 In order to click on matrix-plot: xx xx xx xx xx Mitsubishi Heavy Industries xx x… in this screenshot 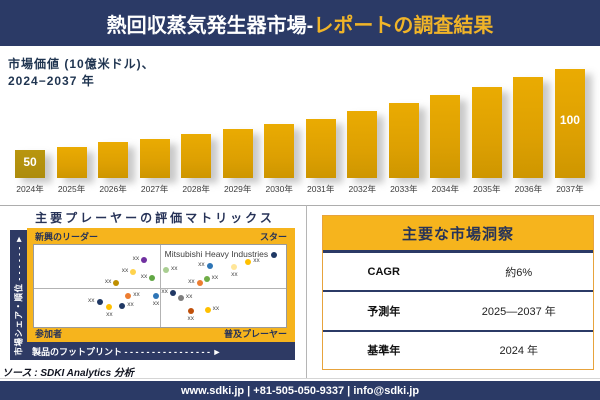, I will do `click(160, 286)`.